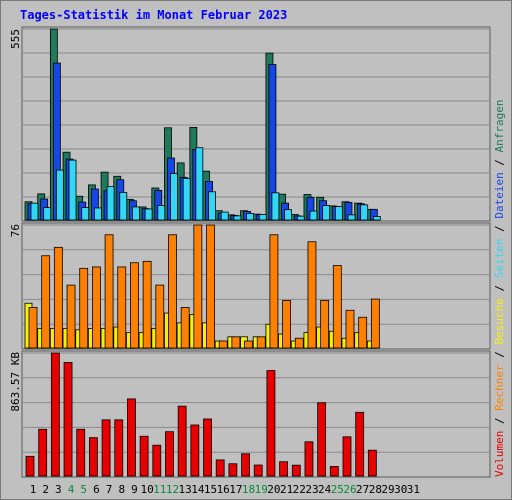 This screenshot has height=500, width=512. Describe the element at coordinates (15, 39) in the screenshot. I see `panel1-ymax-label: 555` at that location.